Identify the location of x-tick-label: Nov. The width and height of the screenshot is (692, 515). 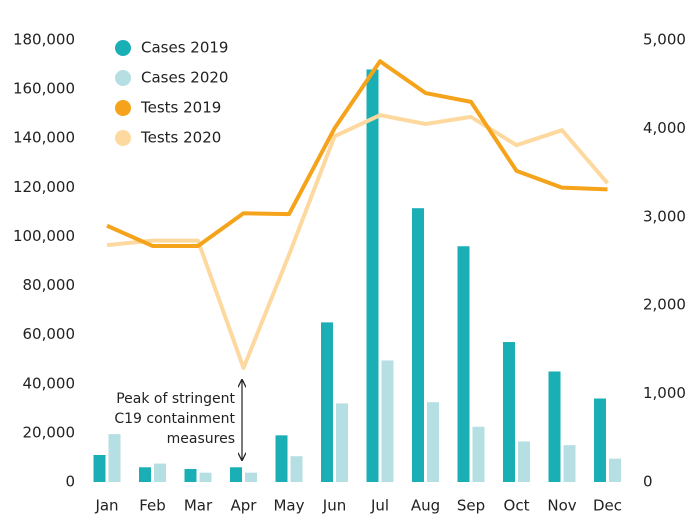
(561, 506).